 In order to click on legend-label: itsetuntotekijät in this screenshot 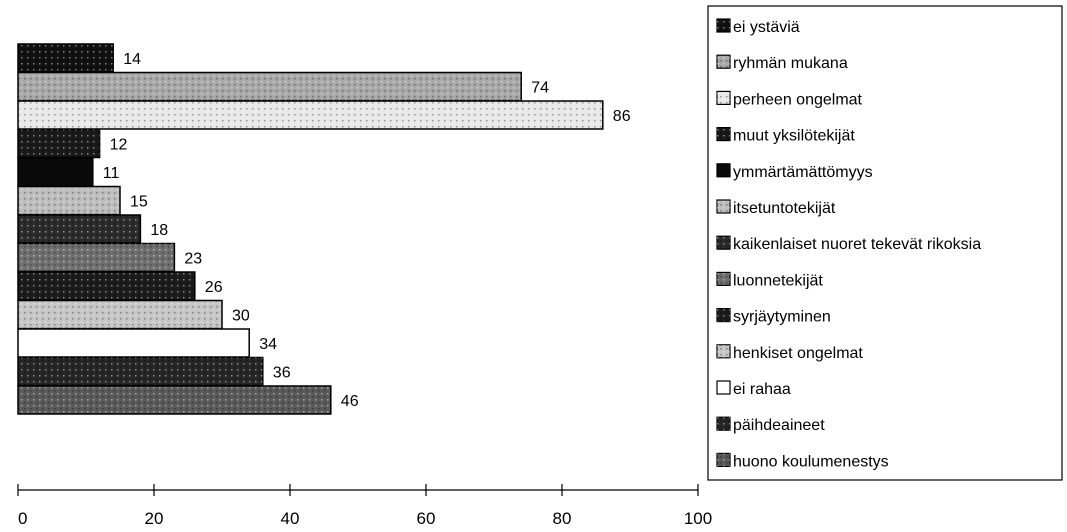, I will do `click(784, 208)`.